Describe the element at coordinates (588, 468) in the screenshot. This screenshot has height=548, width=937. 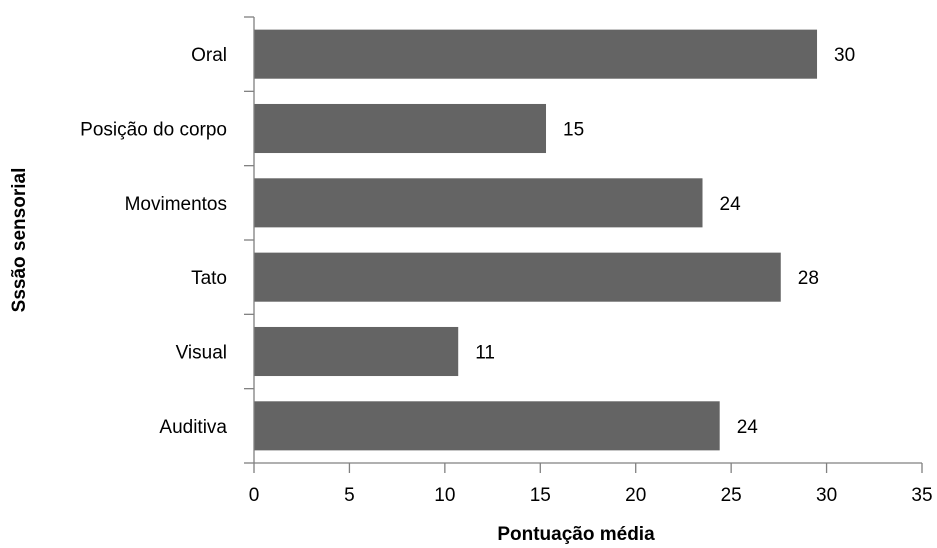
I see `x-axis-ticks` at that location.